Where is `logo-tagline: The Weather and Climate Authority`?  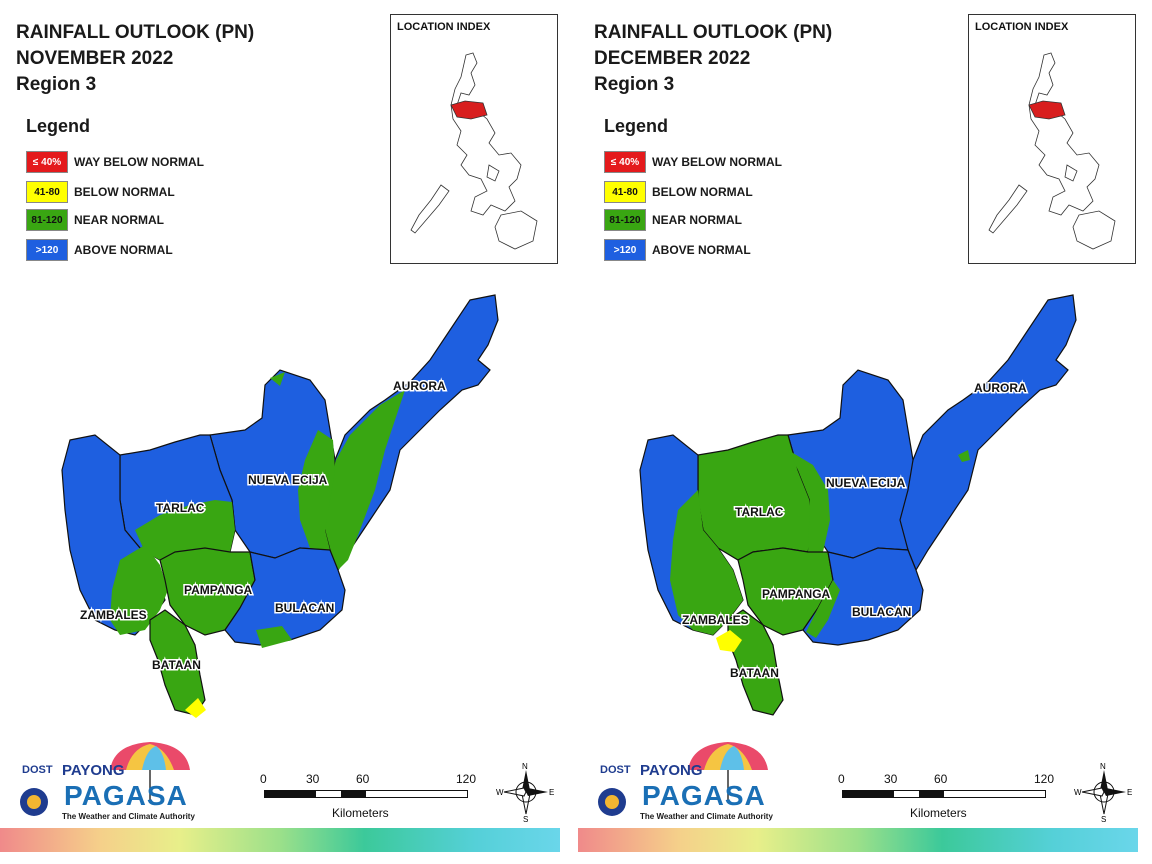 logo-tagline: The Weather and Climate Authority is located at coordinates (706, 816).